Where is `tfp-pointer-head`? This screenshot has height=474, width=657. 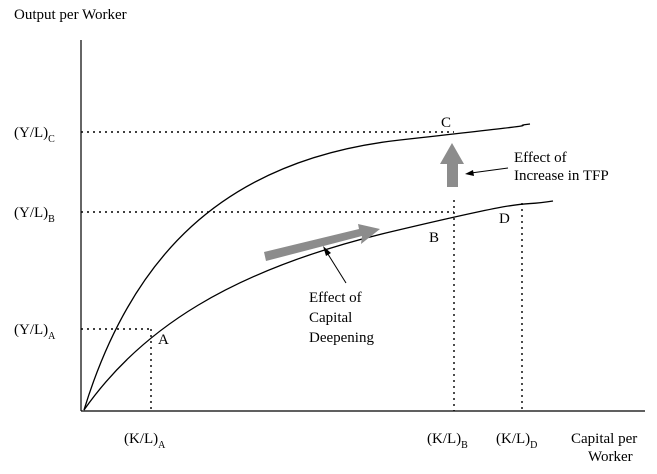
tfp-pointer-head is located at coordinates (469, 173).